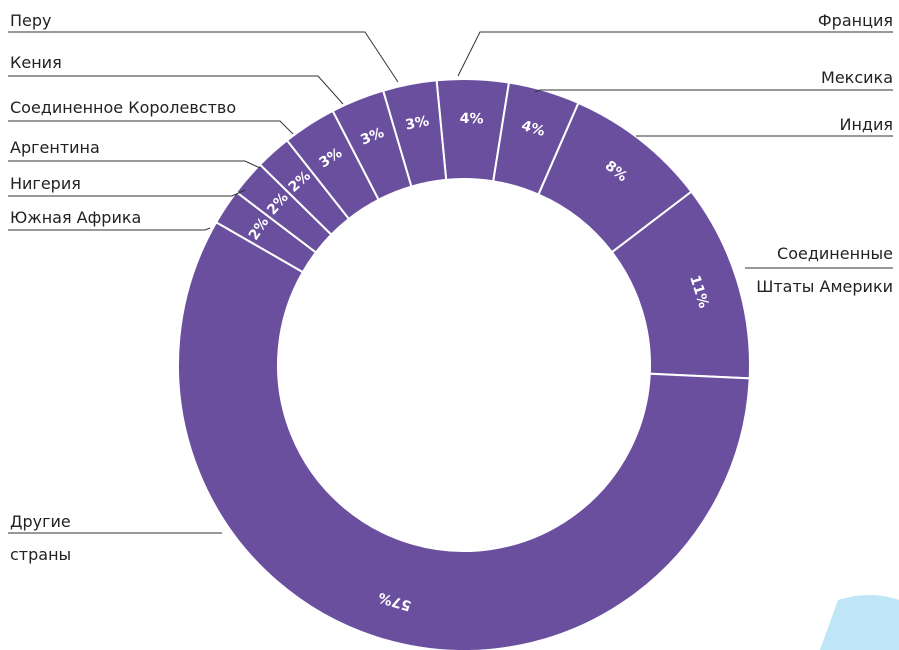 The width and height of the screenshot is (899, 650). Describe the element at coordinates (866, 124) in the screenshot. I see `category-label: Индия` at that location.